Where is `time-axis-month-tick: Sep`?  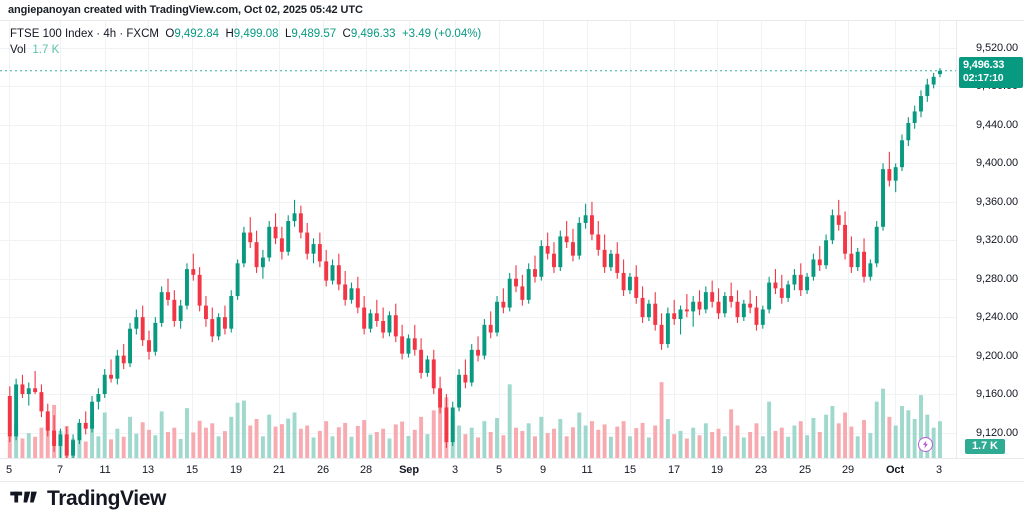 time-axis-month-tick: Sep is located at coordinates (409, 470).